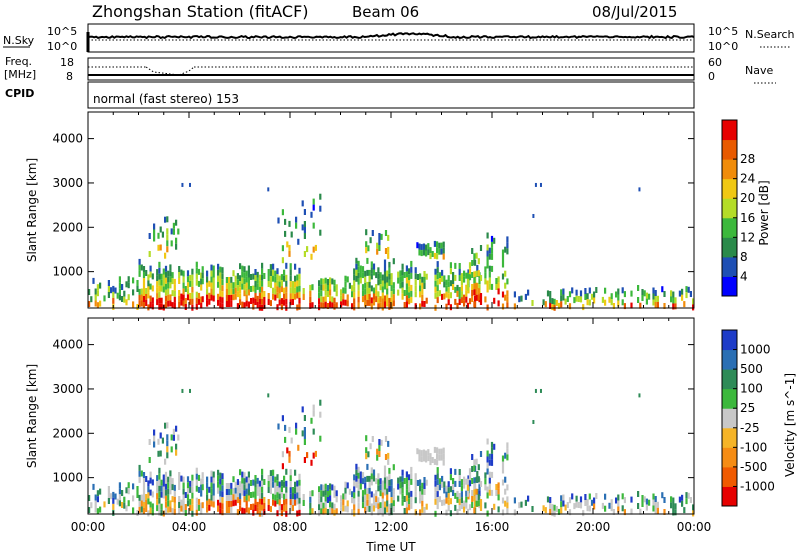 This screenshot has width=800, height=554. I want to click on power-speck, so click(540, 184).